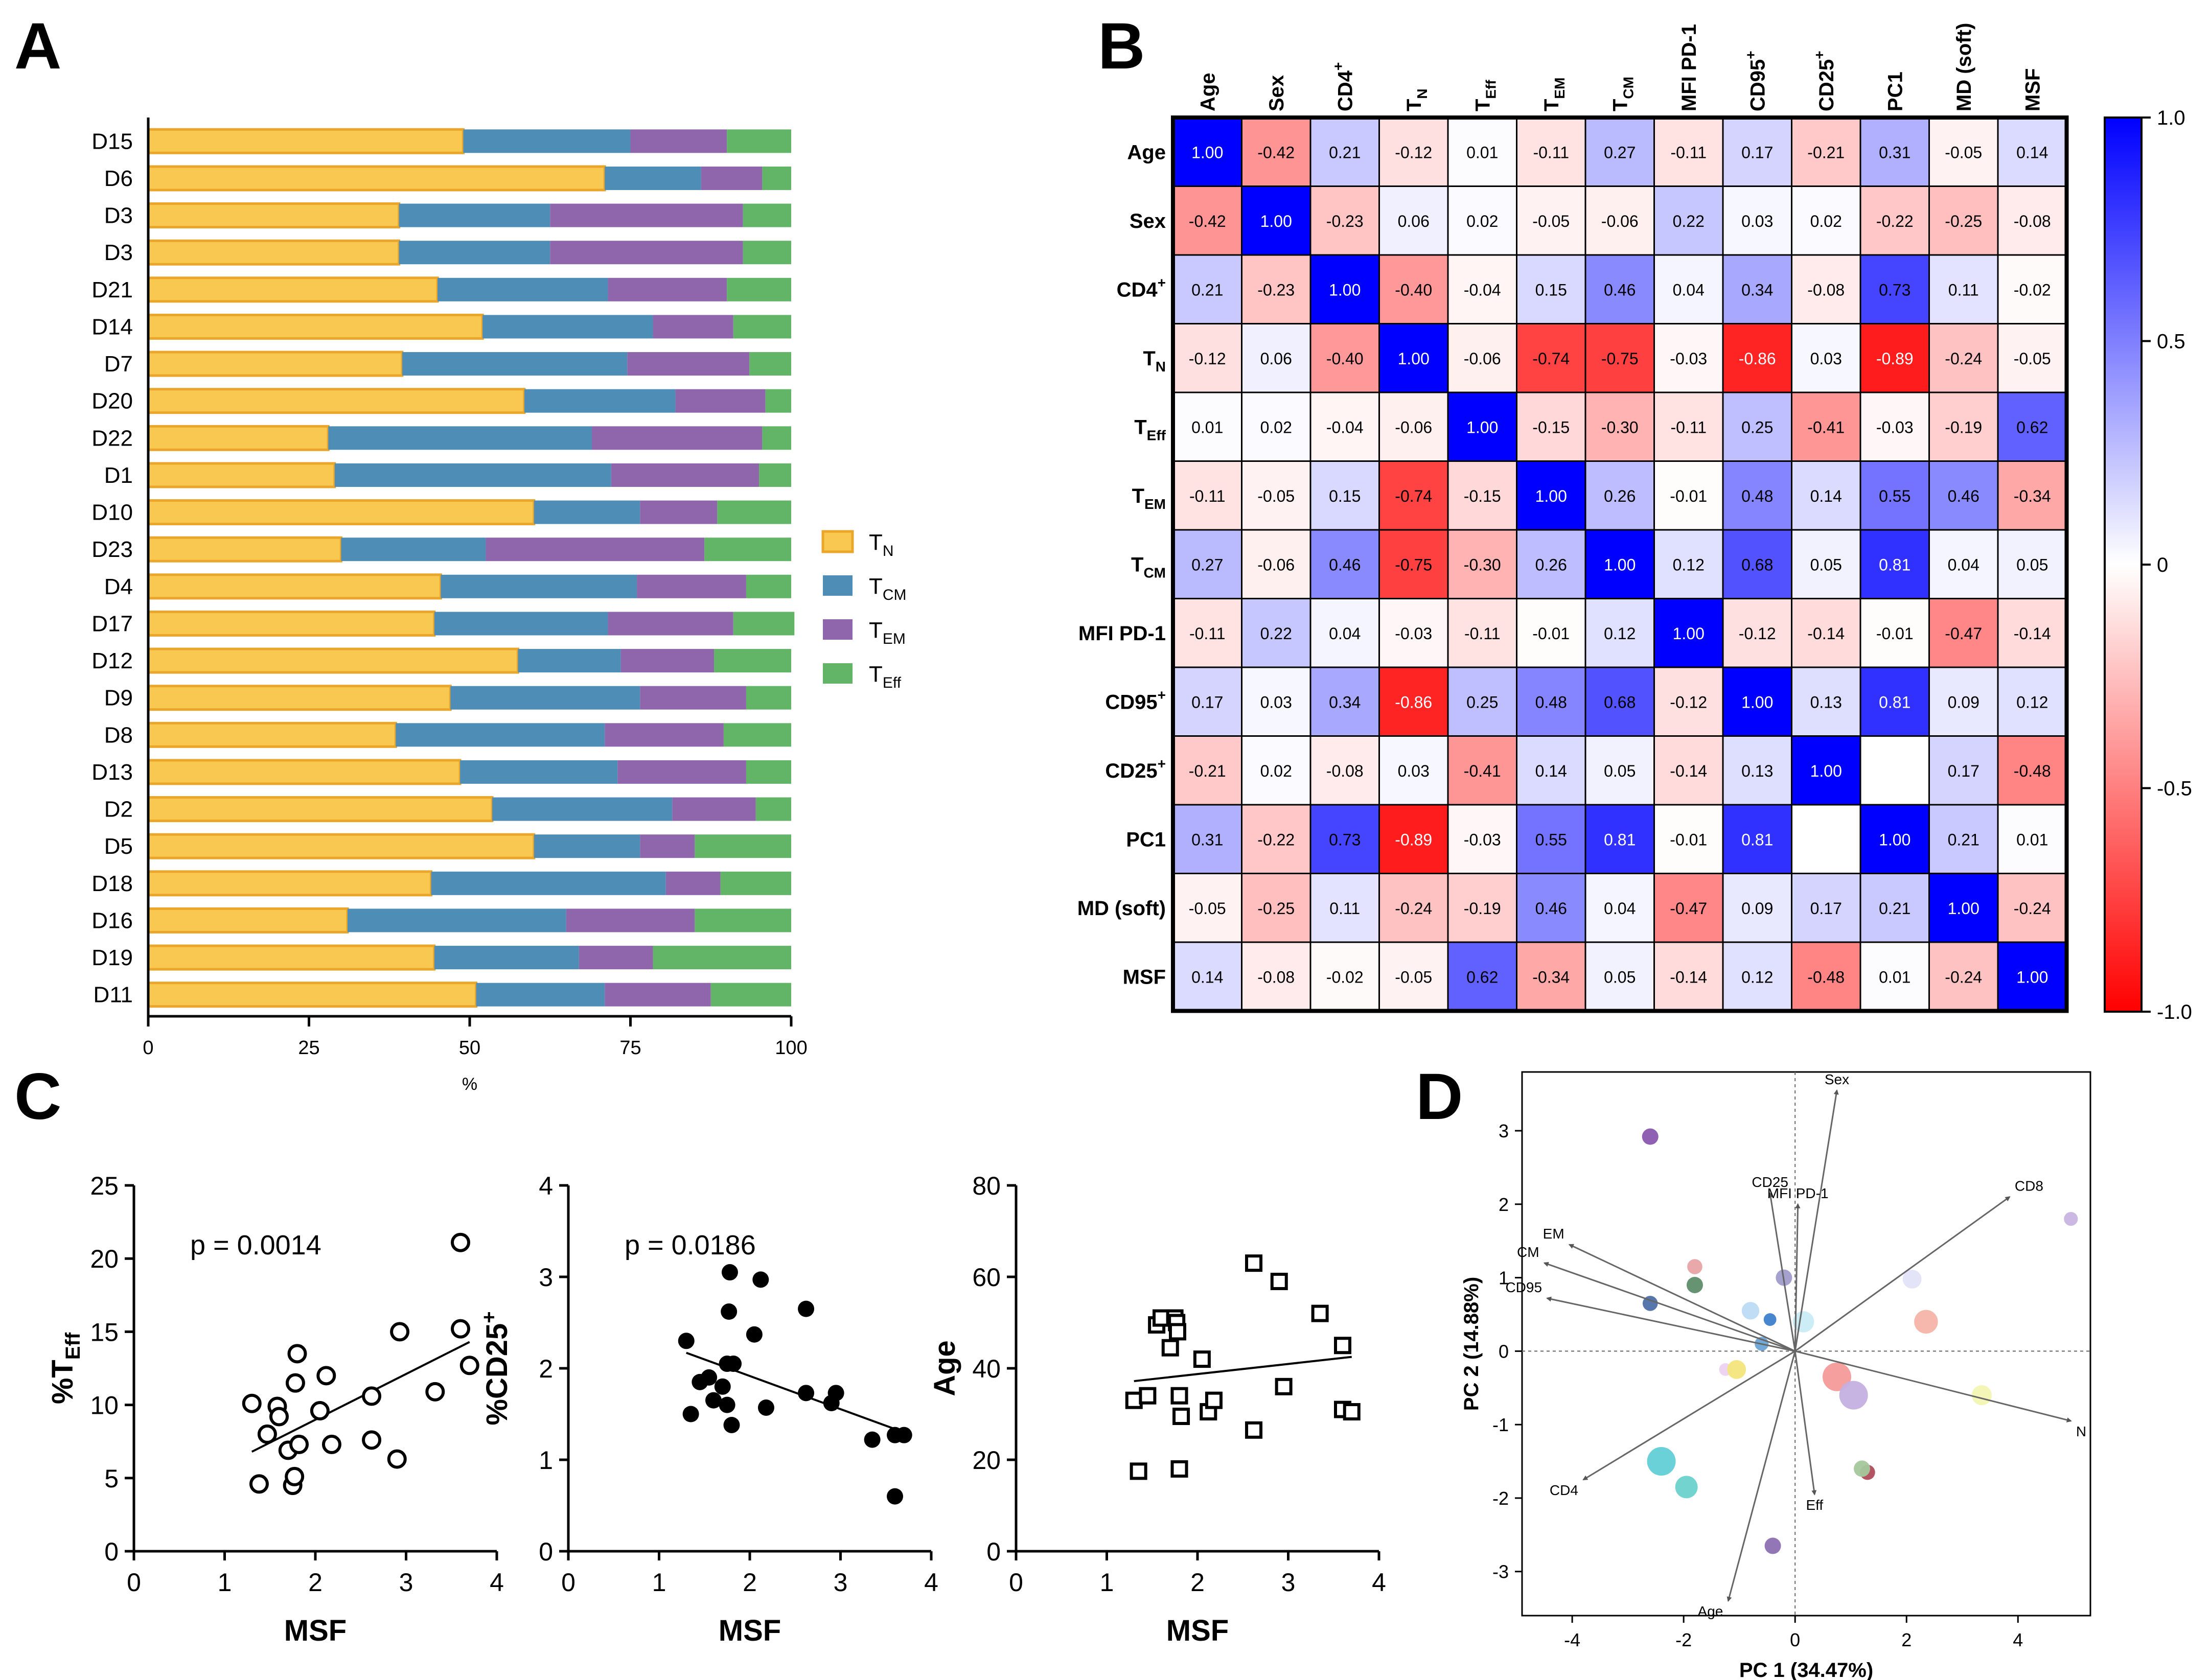 The image size is (2210, 1680). Describe the element at coordinates (1757, 909) in the screenshot. I see `heatmap-value: 0.09` at that location.